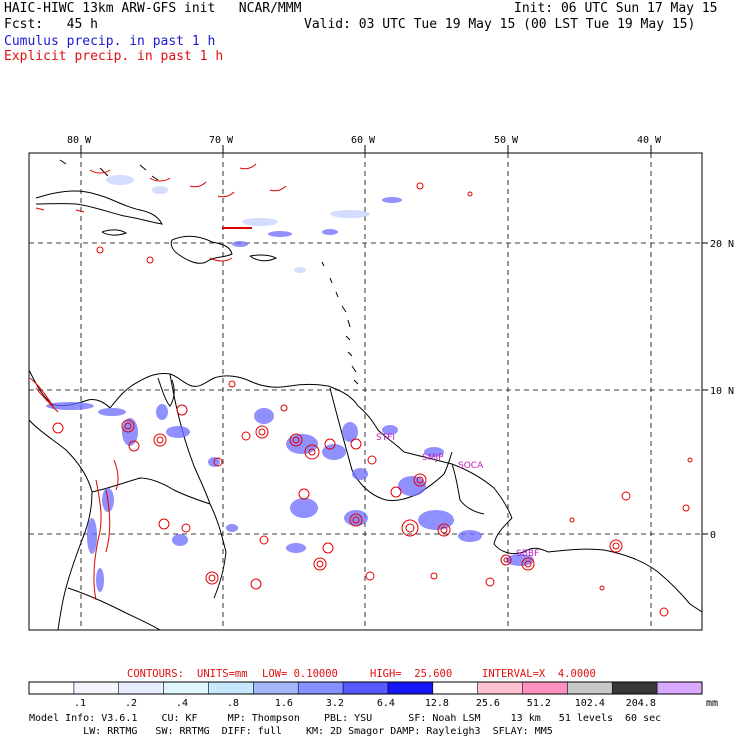  Describe the element at coordinates (713, 535) in the screenshot. I see `lat-label-0: 0` at that location.